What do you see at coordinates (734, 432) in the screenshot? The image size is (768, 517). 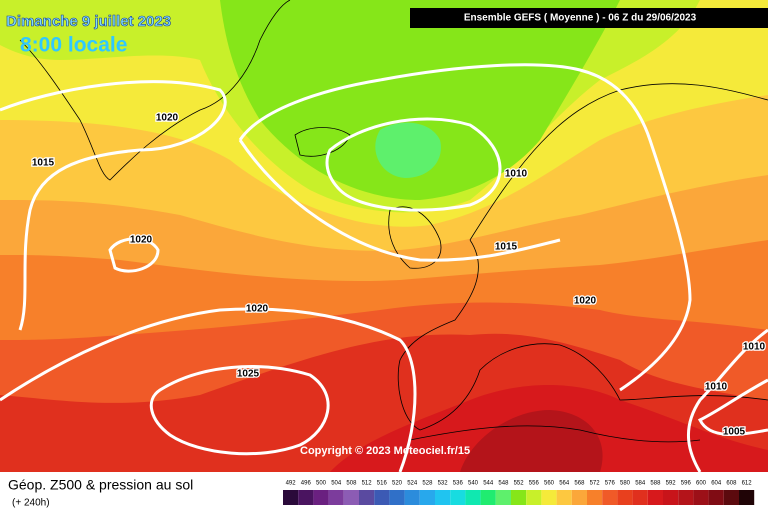 I see `isobar-label: 1005` at bounding box center [734, 432].